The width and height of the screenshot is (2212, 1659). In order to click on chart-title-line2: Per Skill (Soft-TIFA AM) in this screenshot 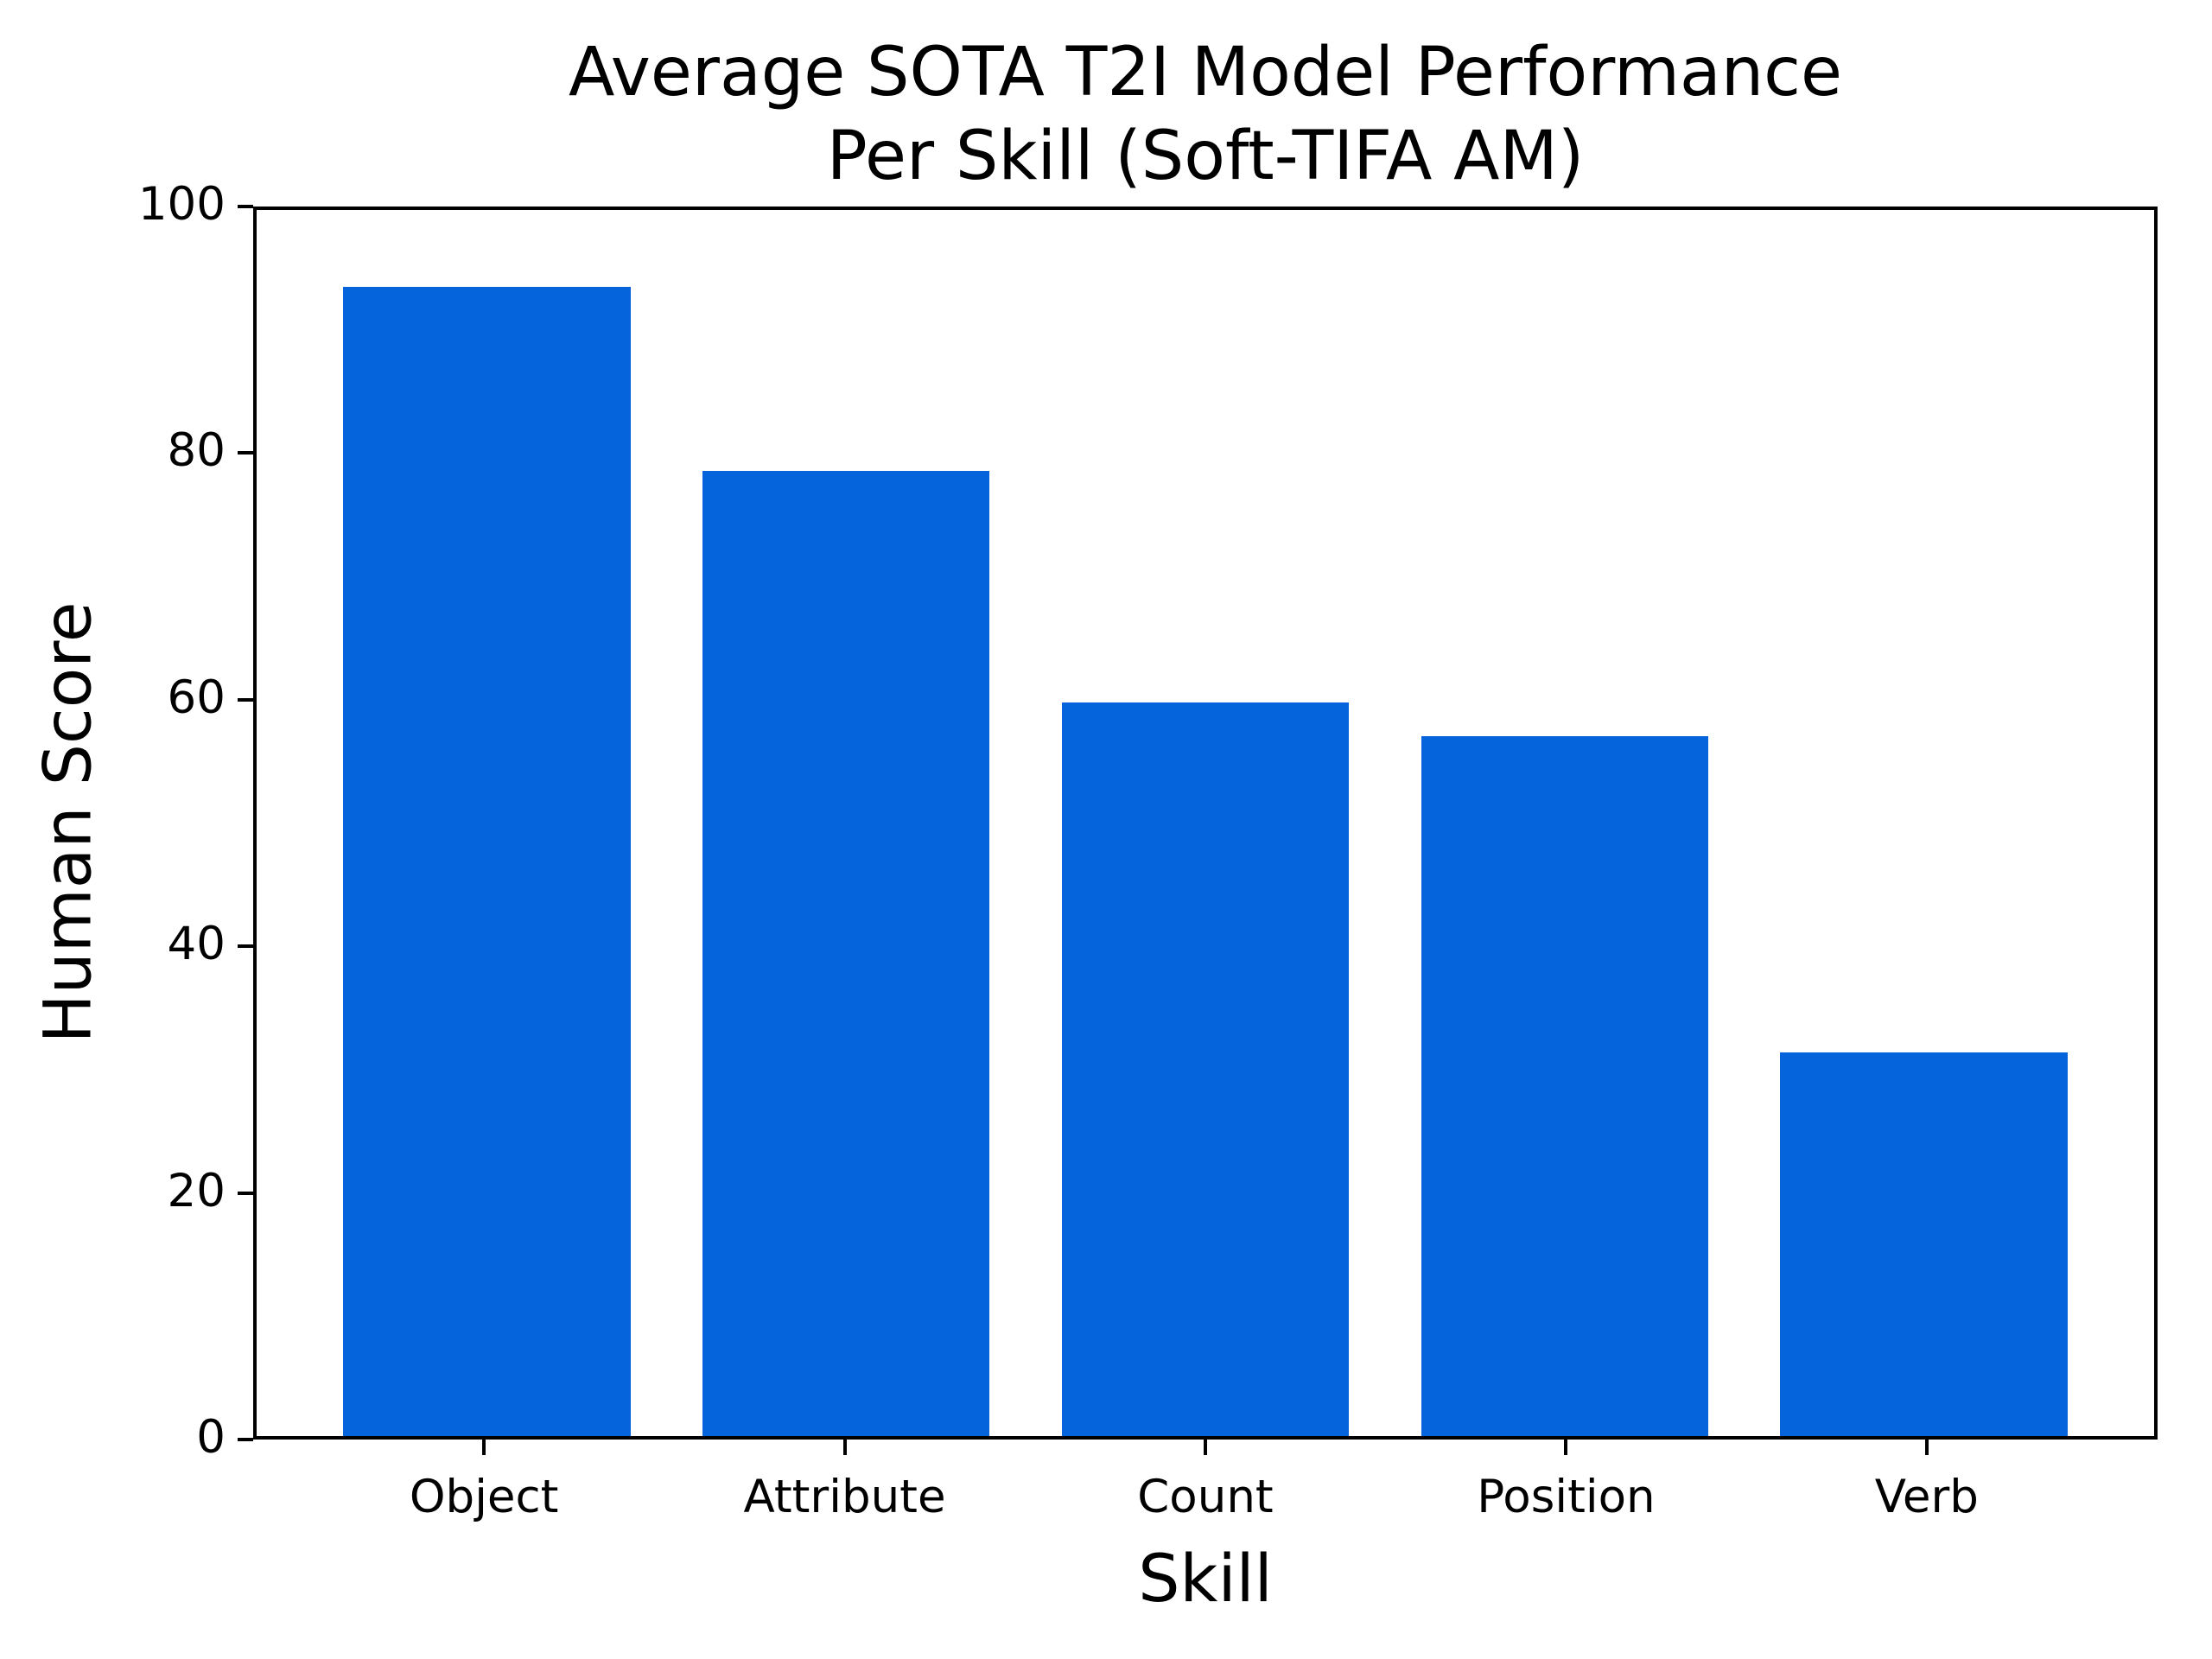, I will do `click(1205, 156)`.